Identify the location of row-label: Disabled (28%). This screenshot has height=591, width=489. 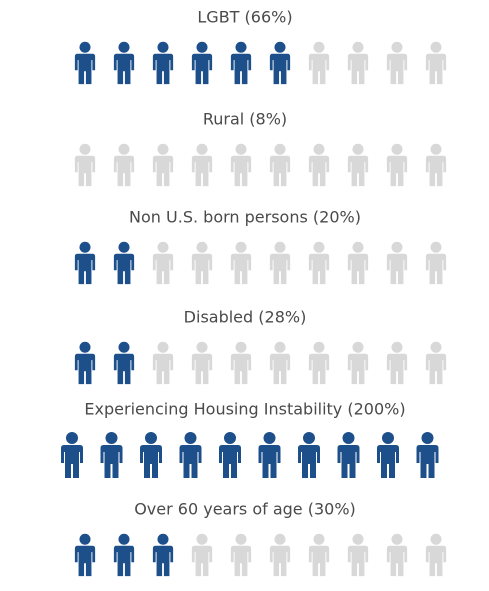
(245, 317).